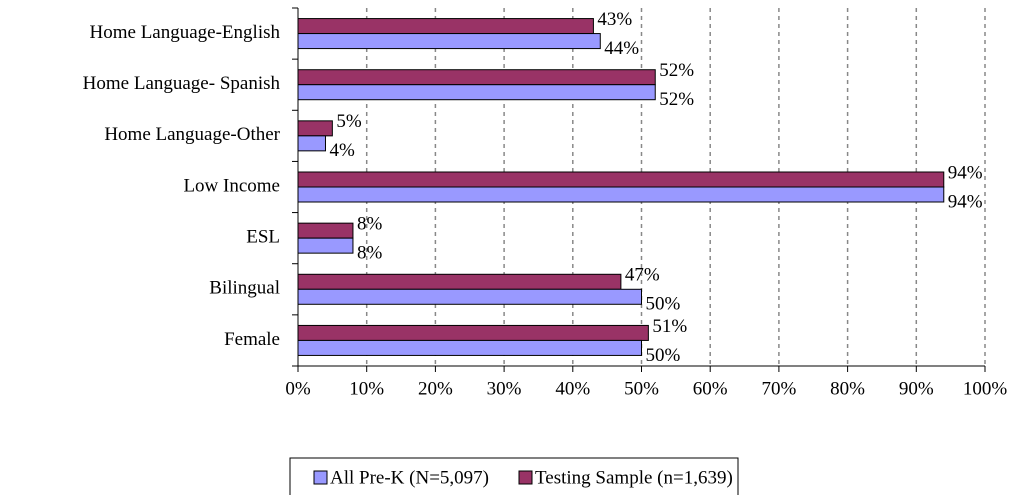 The image size is (1016, 495). Describe the element at coordinates (916, 388) in the screenshot. I see `x-tick-label: 90%` at that location.